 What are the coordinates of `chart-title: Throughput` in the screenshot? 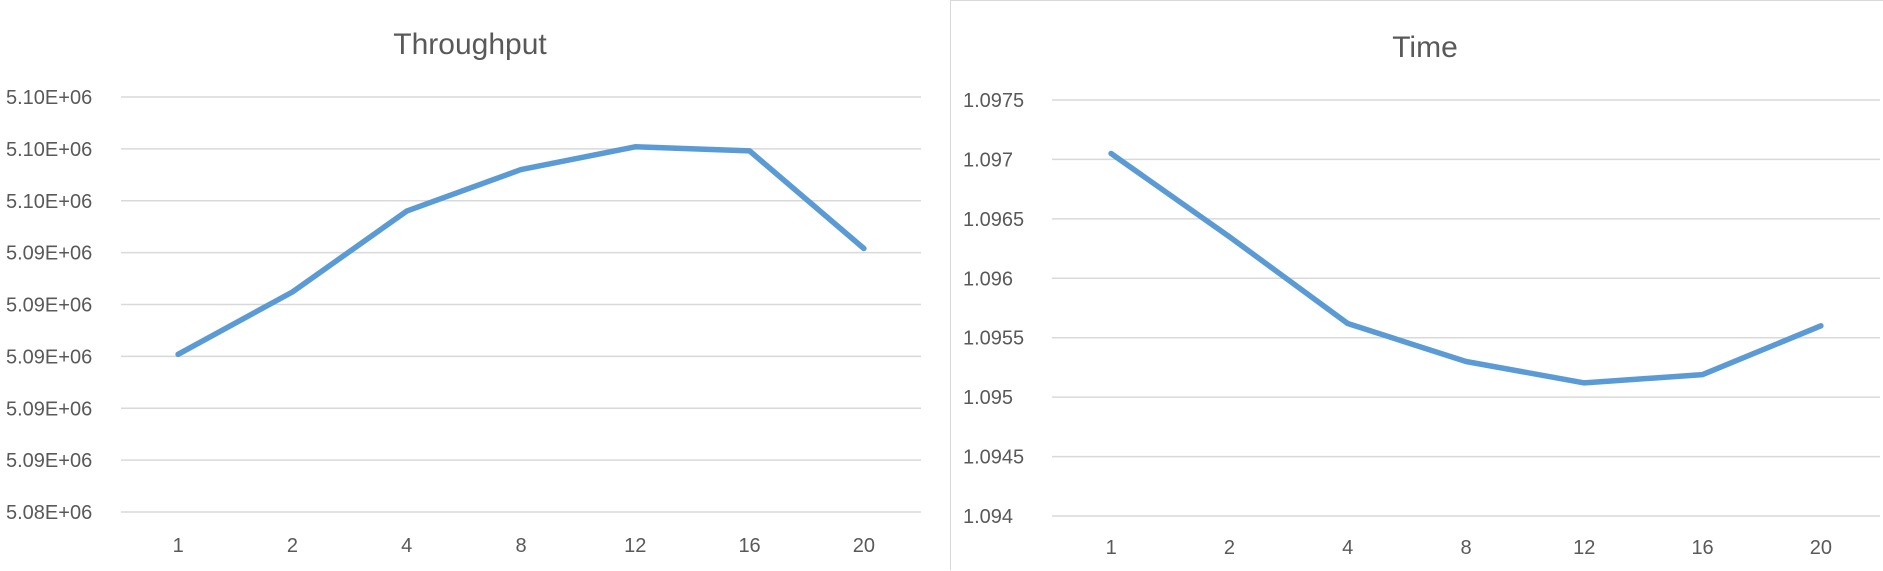 It's located at (470, 44).